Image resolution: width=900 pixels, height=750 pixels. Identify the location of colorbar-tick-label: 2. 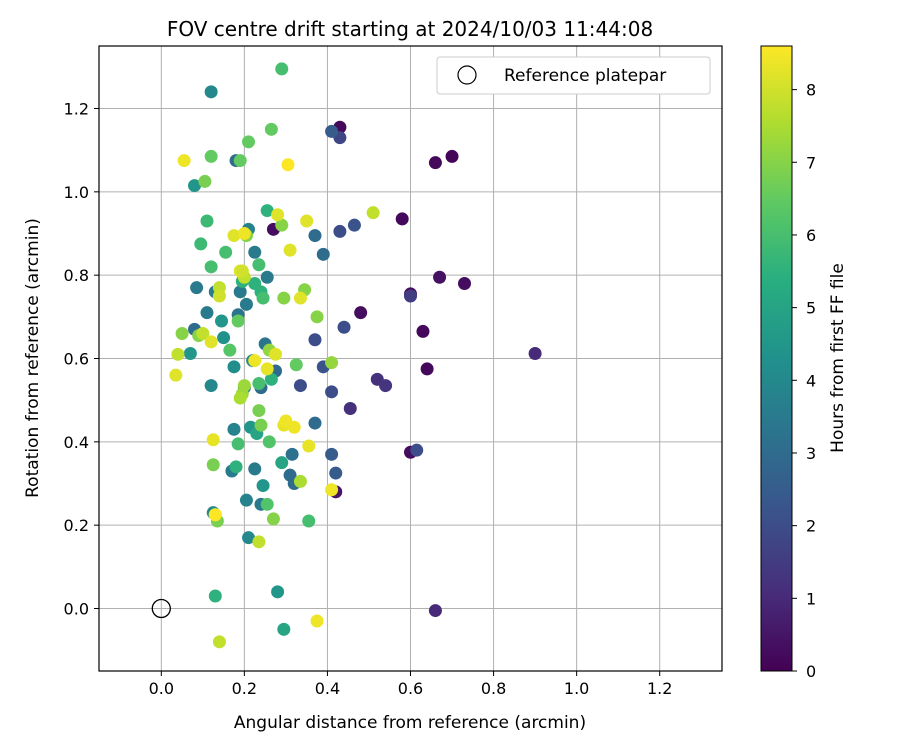
(811, 526).